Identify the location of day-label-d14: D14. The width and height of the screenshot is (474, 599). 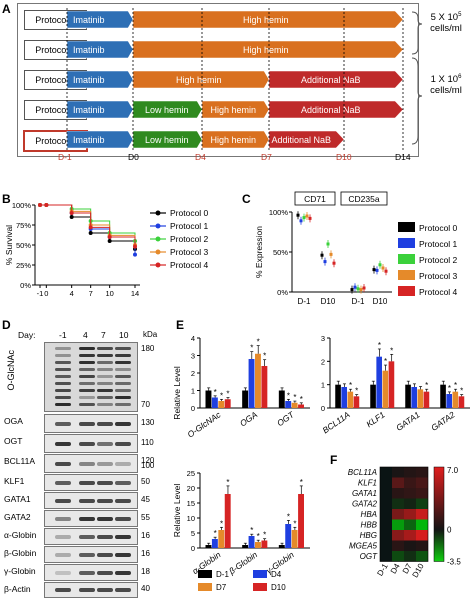
(403, 157).